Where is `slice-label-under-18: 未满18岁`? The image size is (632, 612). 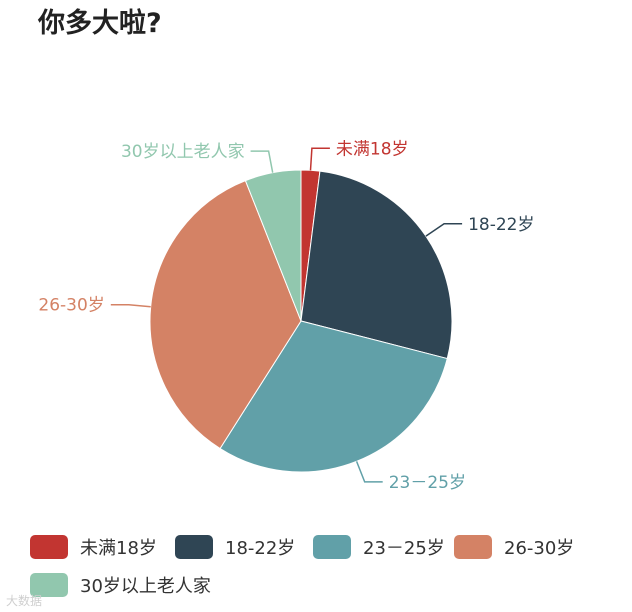 slice-label-under-18: 未满18岁 is located at coordinates (372, 149).